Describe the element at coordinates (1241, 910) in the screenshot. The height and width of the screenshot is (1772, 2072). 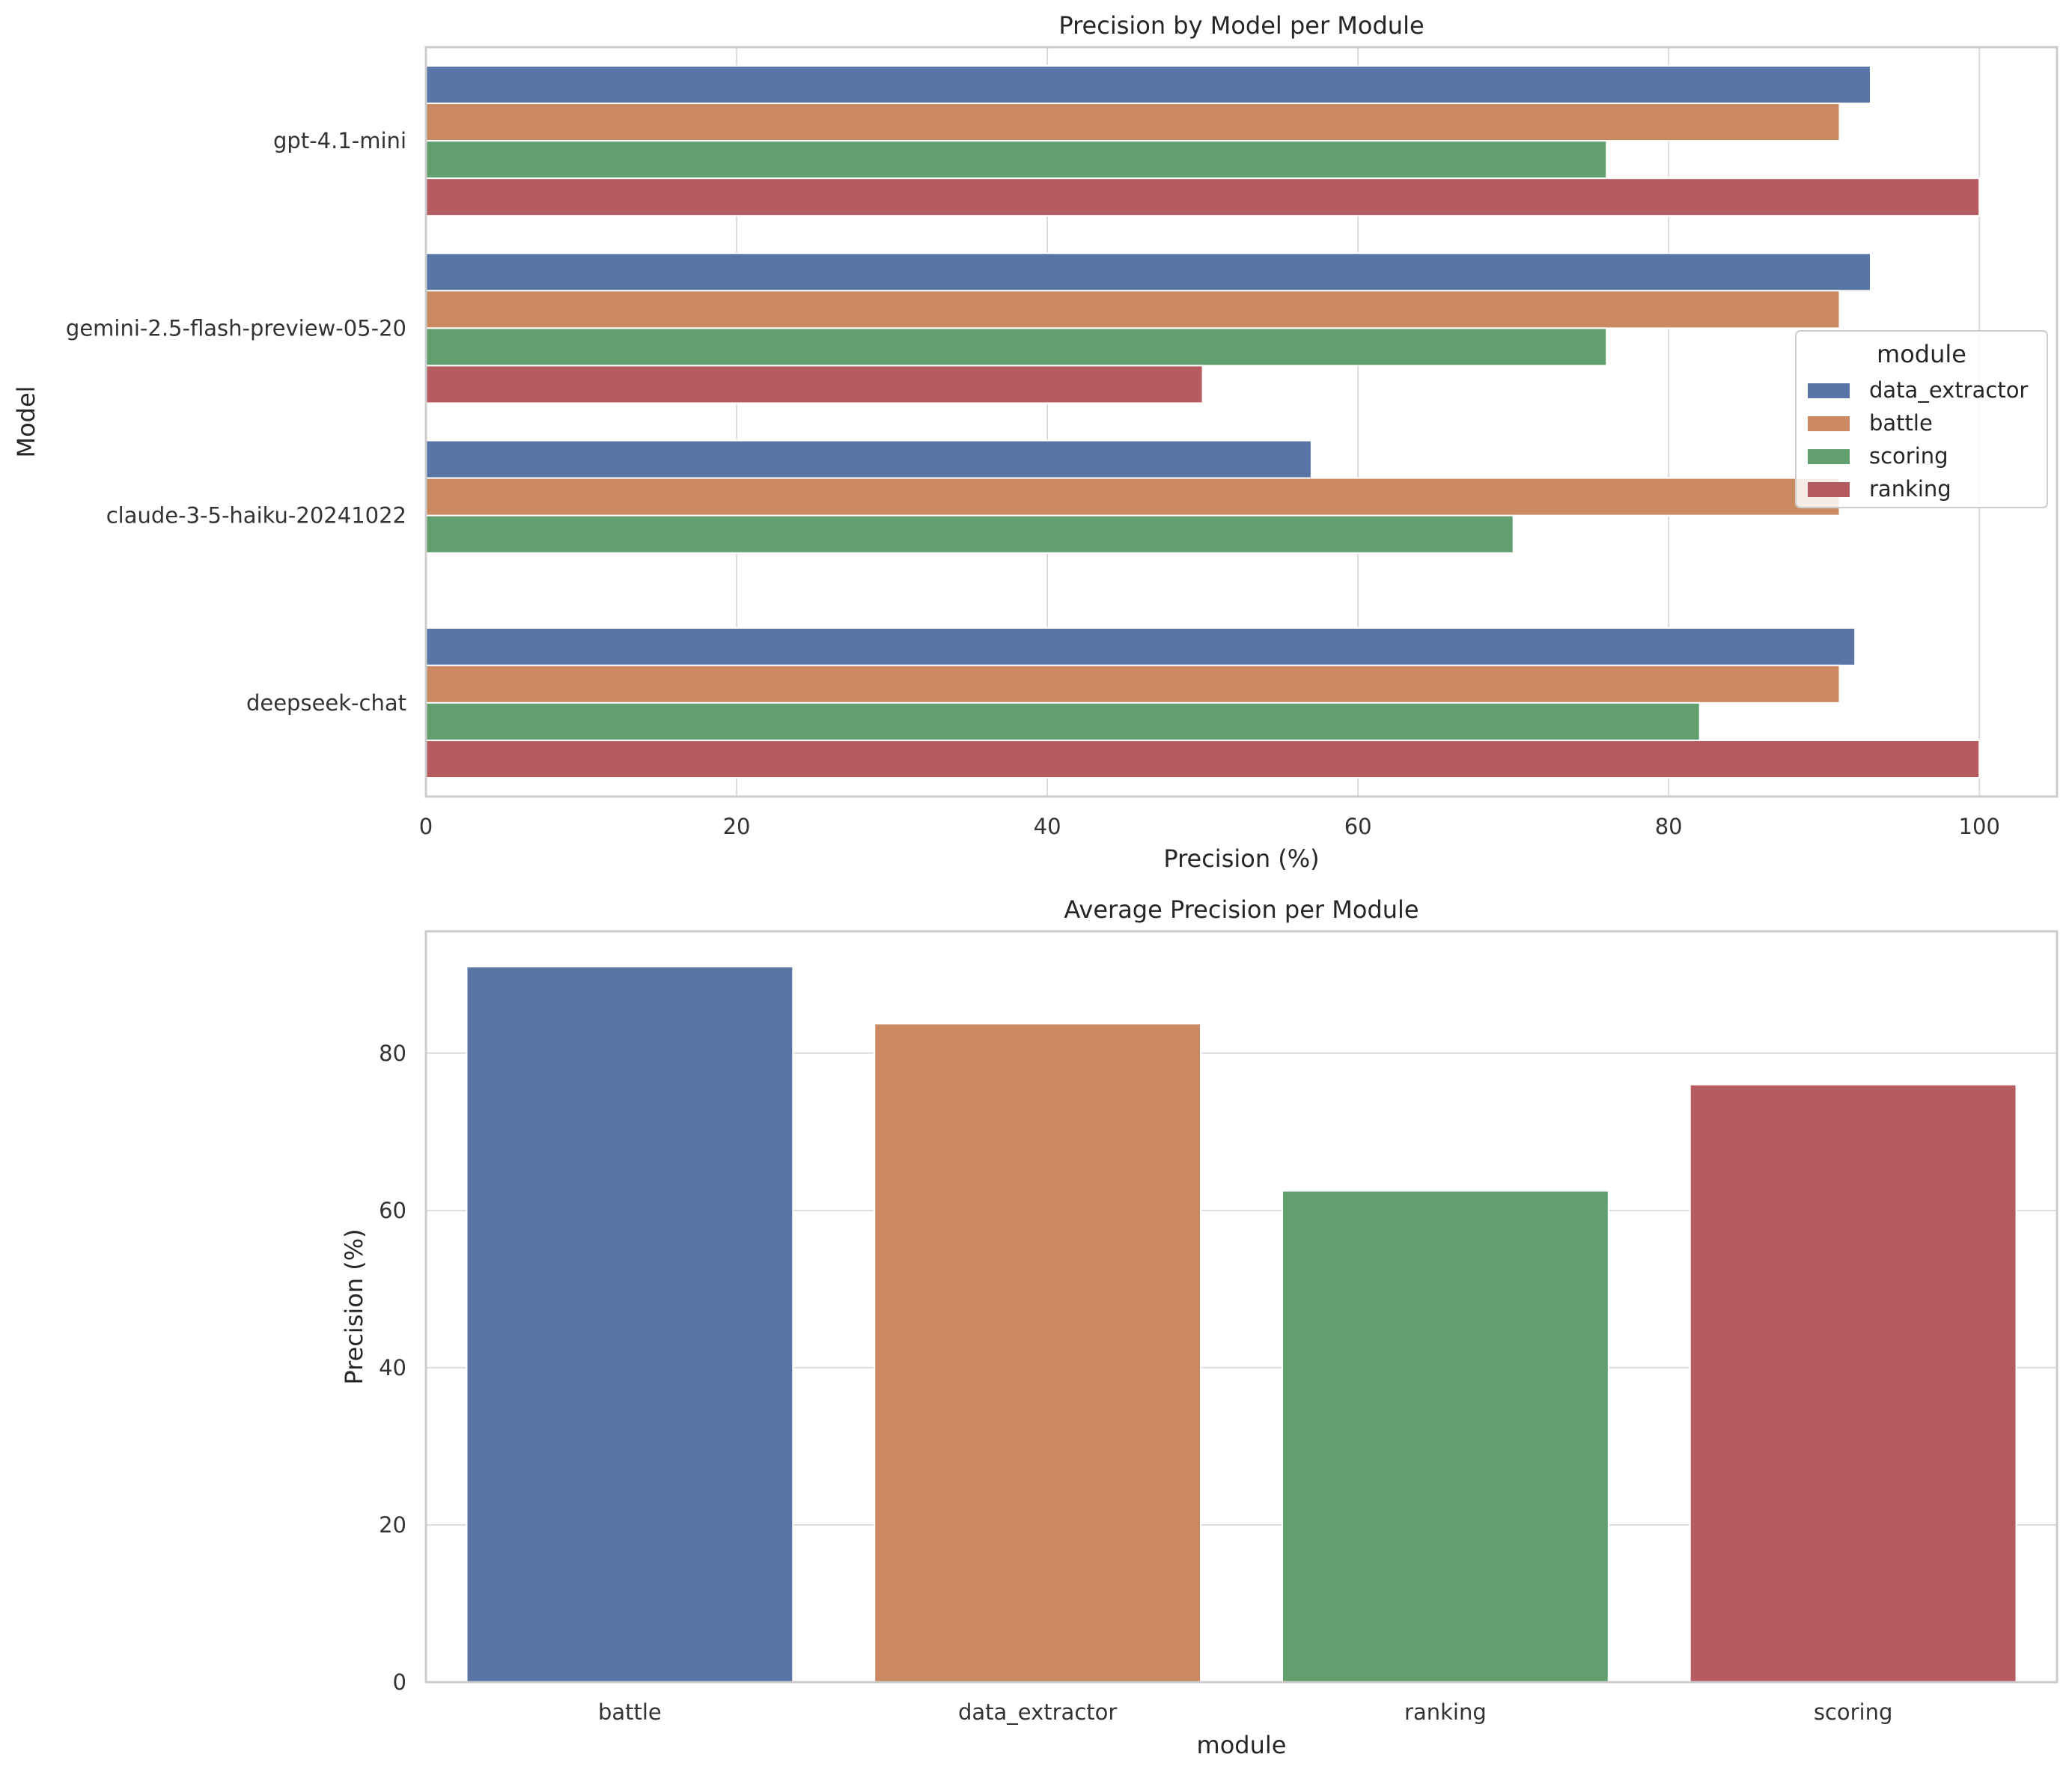
I see `chart-title: Average Precision per Module` at that location.